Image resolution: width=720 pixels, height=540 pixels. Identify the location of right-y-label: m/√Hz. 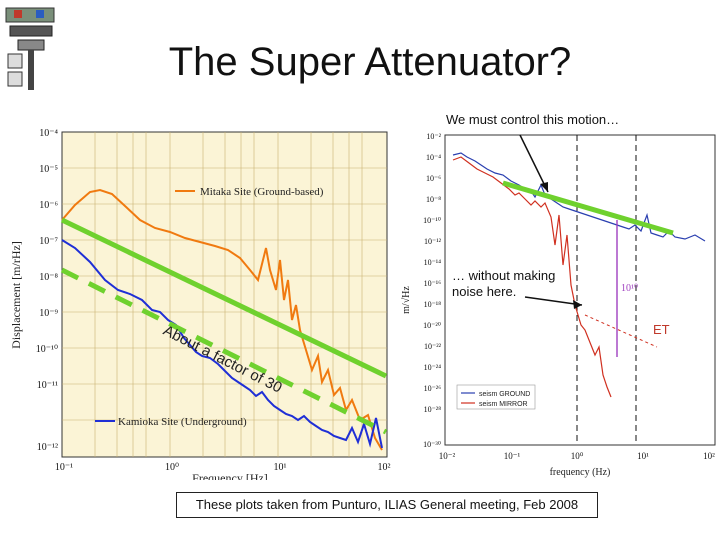
(406, 300).